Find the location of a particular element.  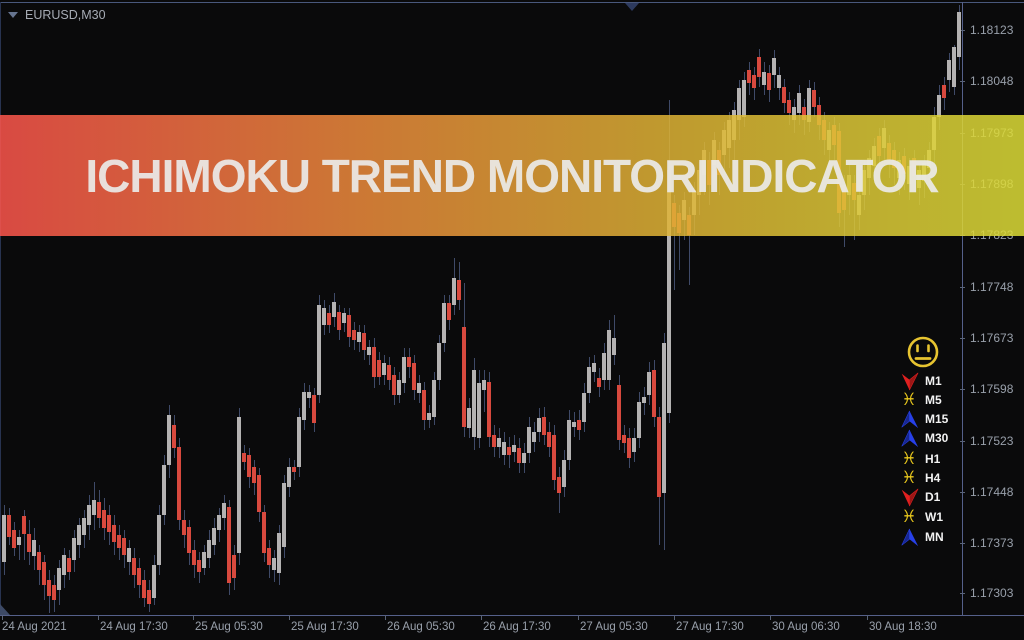

timeframe-row-h4: ♓ H4 is located at coordinates (928, 478).